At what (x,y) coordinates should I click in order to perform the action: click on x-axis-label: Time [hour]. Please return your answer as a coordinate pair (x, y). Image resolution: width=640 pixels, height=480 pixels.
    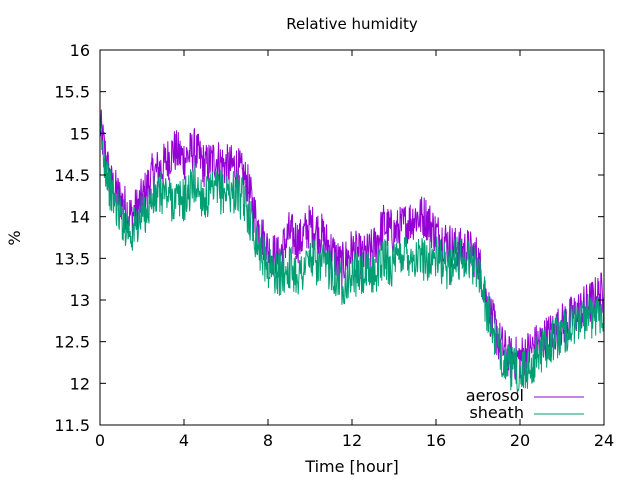
    Looking at the image, I should click on (351, 466).